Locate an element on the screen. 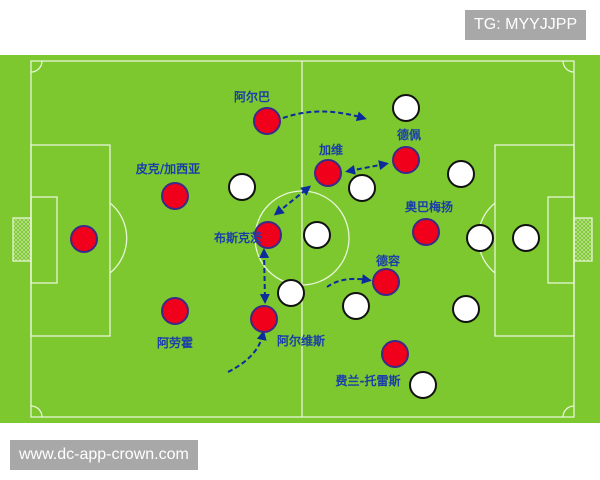 The width and height of the screenshot is (600, 480). arrow-alves-run is located at coordinates (247, 351).